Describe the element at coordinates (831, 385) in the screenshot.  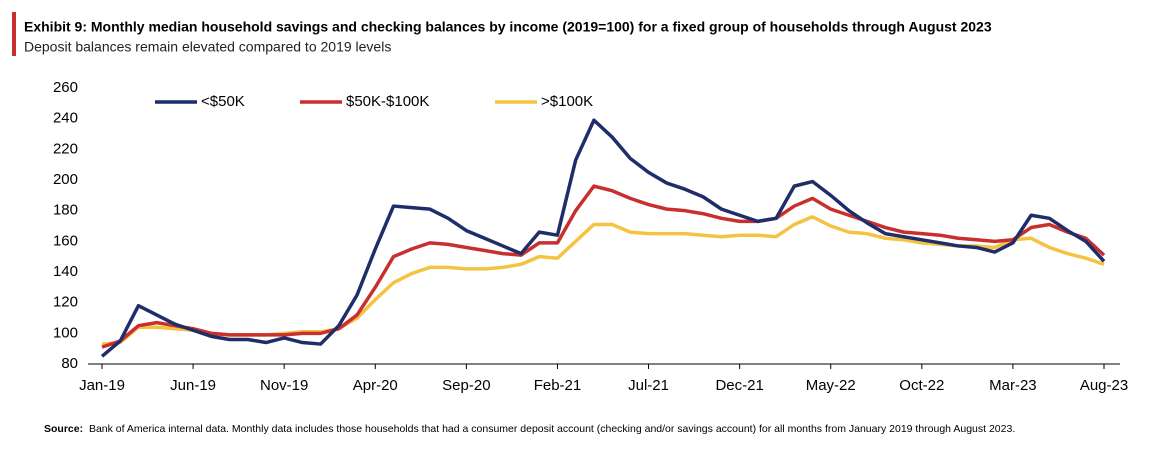
I see `x-tick-label: May-22` at that location.